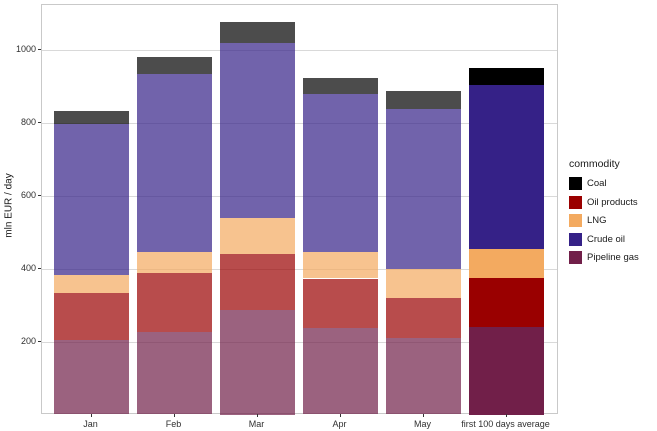 The width and height of the screenshot is (657, 431). I want to click on legend-label-pipeline-gas: Pipeline gas, so click(613, 257).